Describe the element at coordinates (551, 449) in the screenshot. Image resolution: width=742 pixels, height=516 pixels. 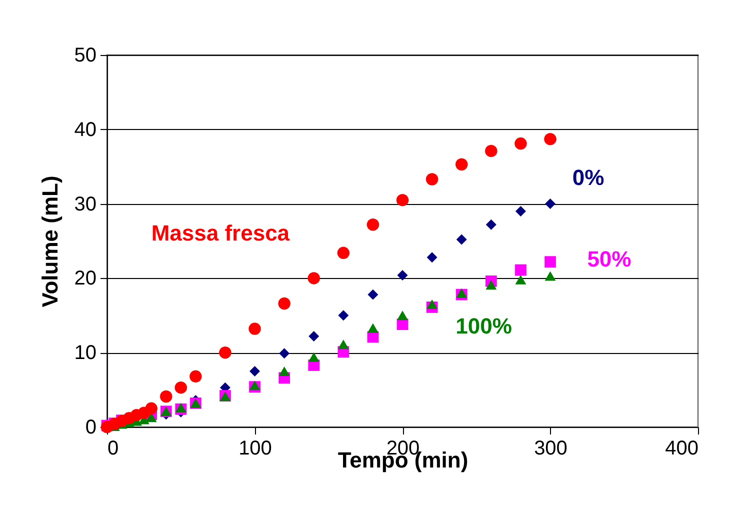
I see `x-tick-label: 300` at that location.